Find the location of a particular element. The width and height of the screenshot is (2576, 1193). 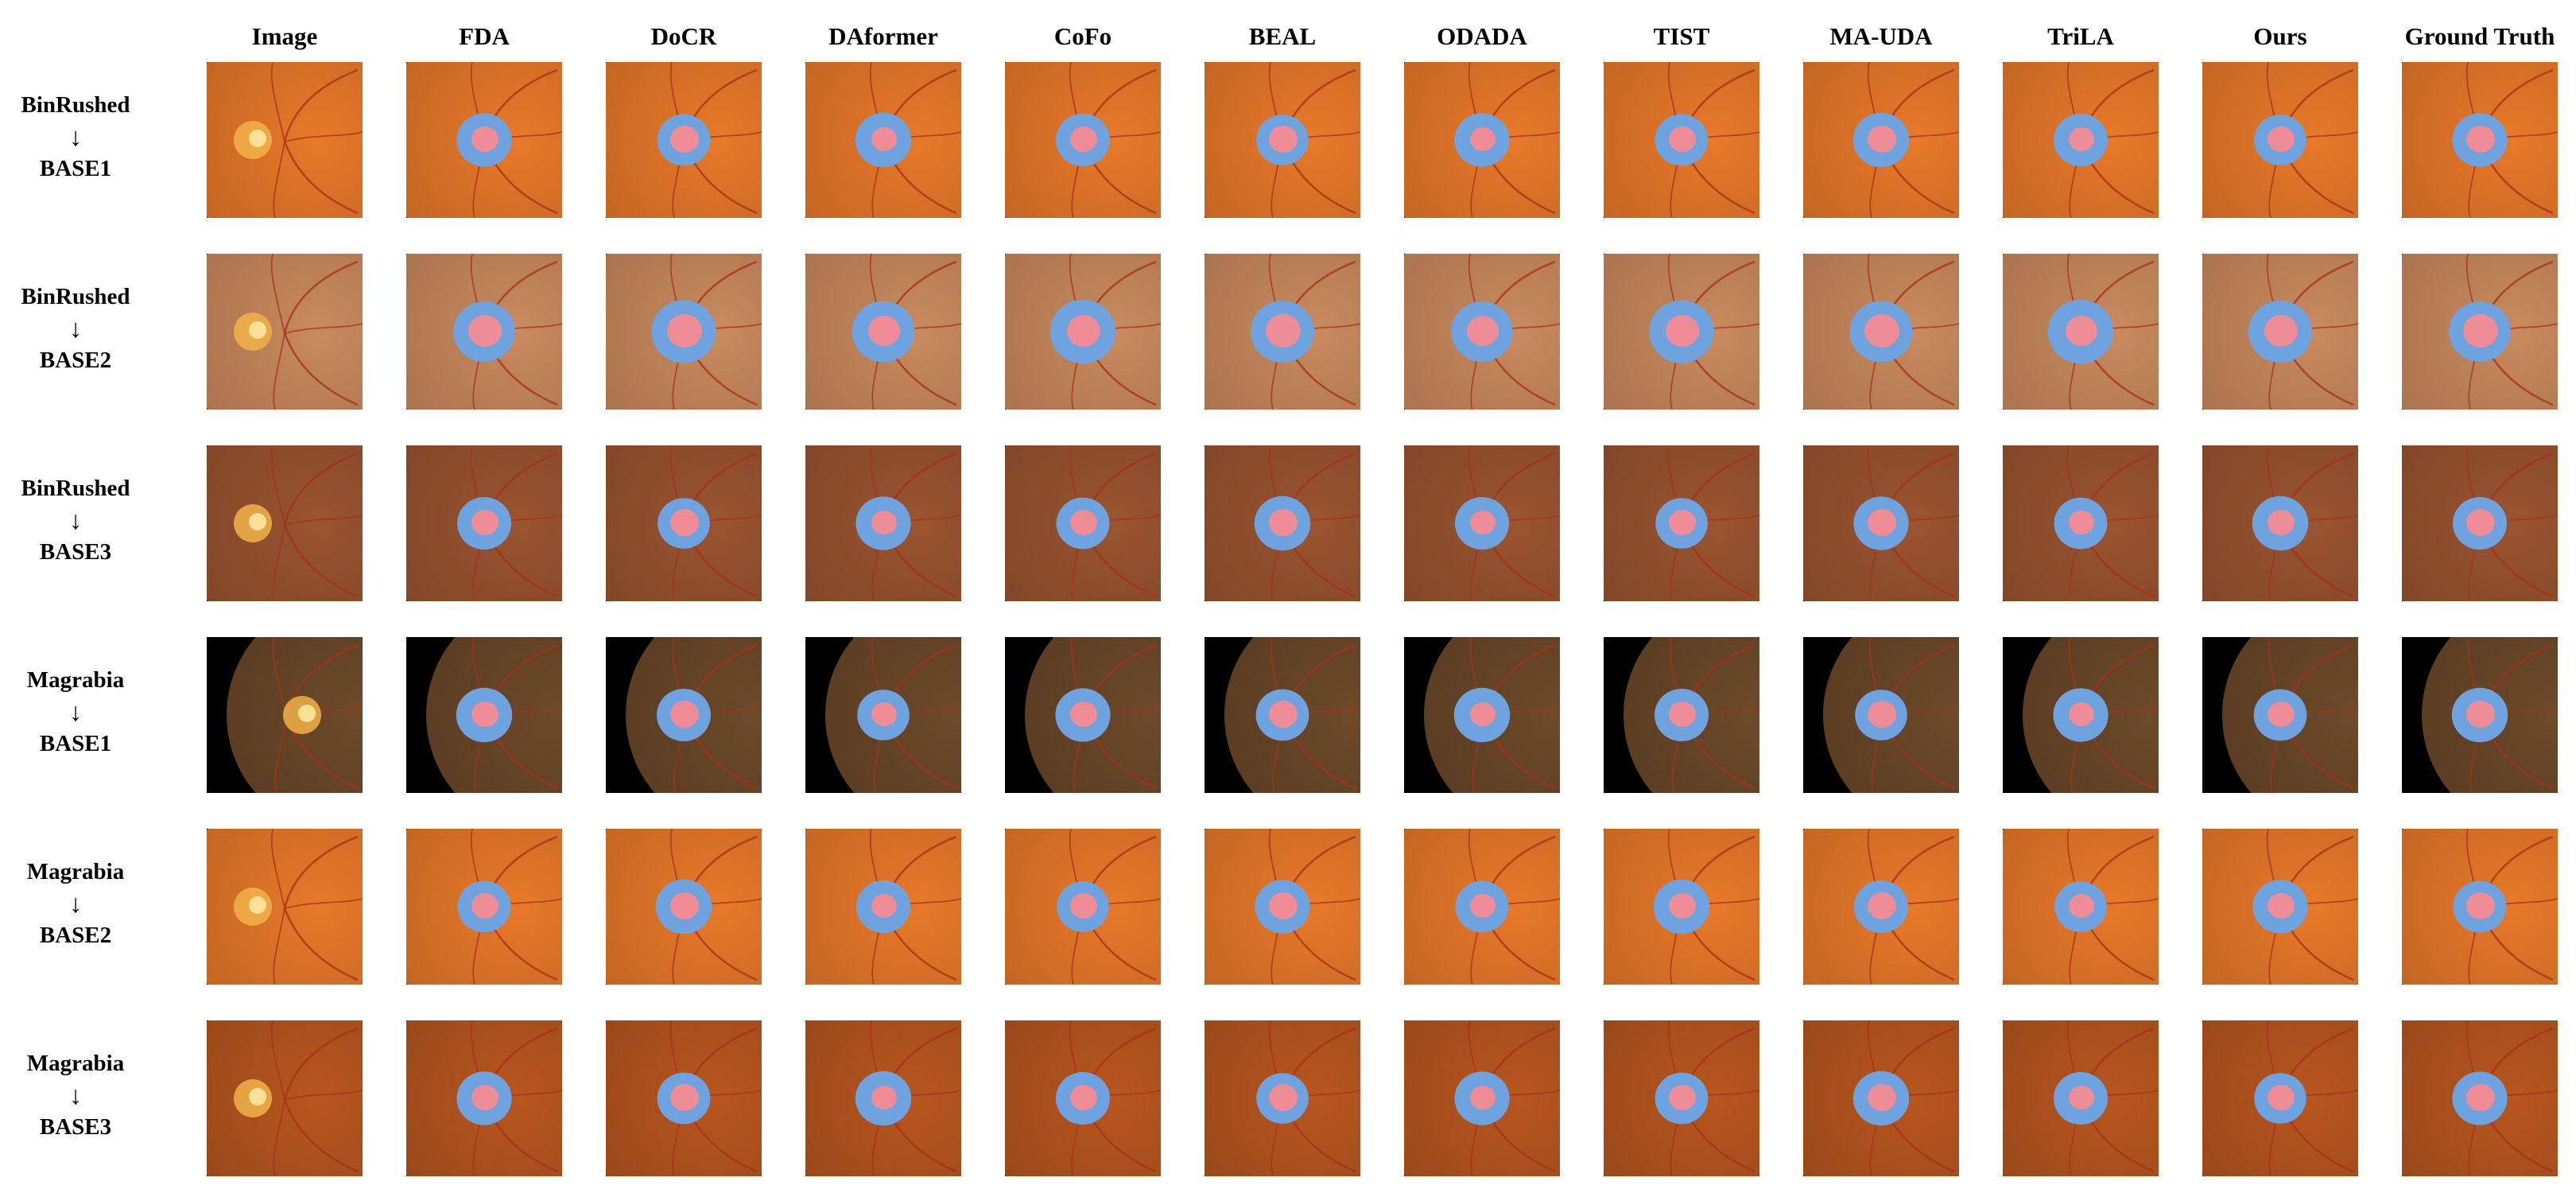

row-label-5: Magrabia ↓ BASE3 is located at coordinates (76, 1095).